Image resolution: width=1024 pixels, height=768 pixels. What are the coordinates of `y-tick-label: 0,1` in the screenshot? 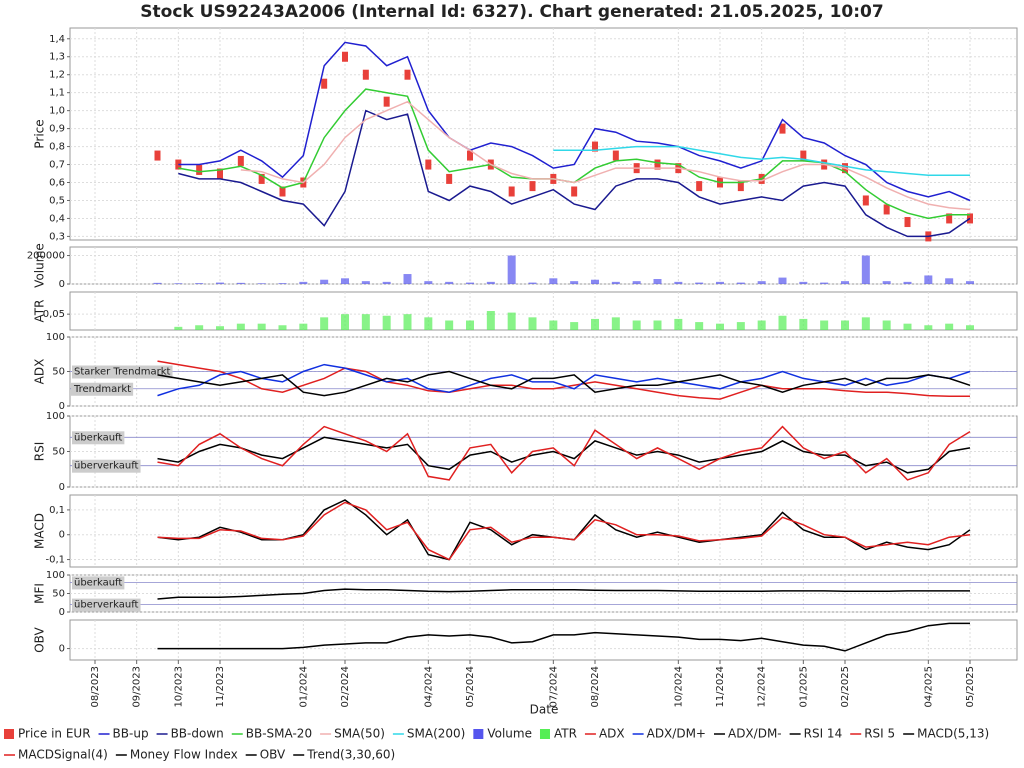 It's located at (57, 510).